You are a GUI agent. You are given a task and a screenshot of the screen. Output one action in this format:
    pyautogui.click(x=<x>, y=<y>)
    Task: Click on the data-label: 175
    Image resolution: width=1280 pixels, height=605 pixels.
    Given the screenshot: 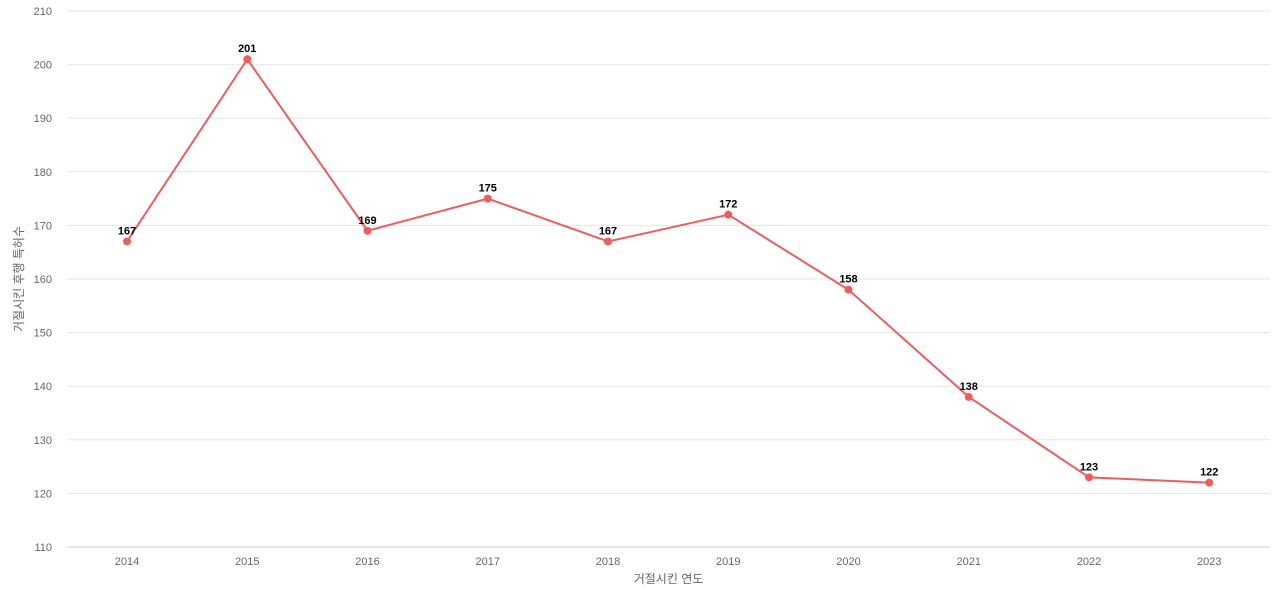 What is the action you would take?
    pyautogui.click(x=488, y=189)
    